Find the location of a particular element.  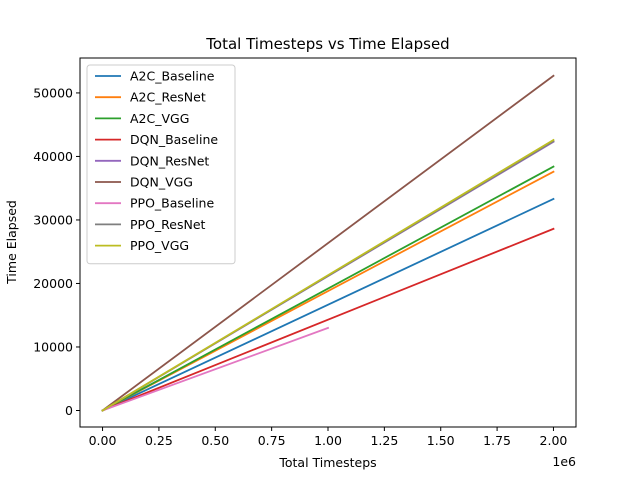

legend-label: PPO_ResNet is located at coordinates (168, 224).